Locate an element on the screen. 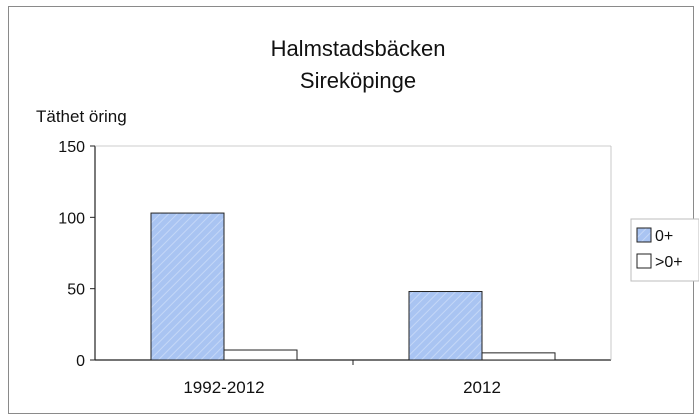 The width and height of the screenshot is (699, 418). chart-title-line-1: Halmstadsbäcken is located at coordinates (358, 48).